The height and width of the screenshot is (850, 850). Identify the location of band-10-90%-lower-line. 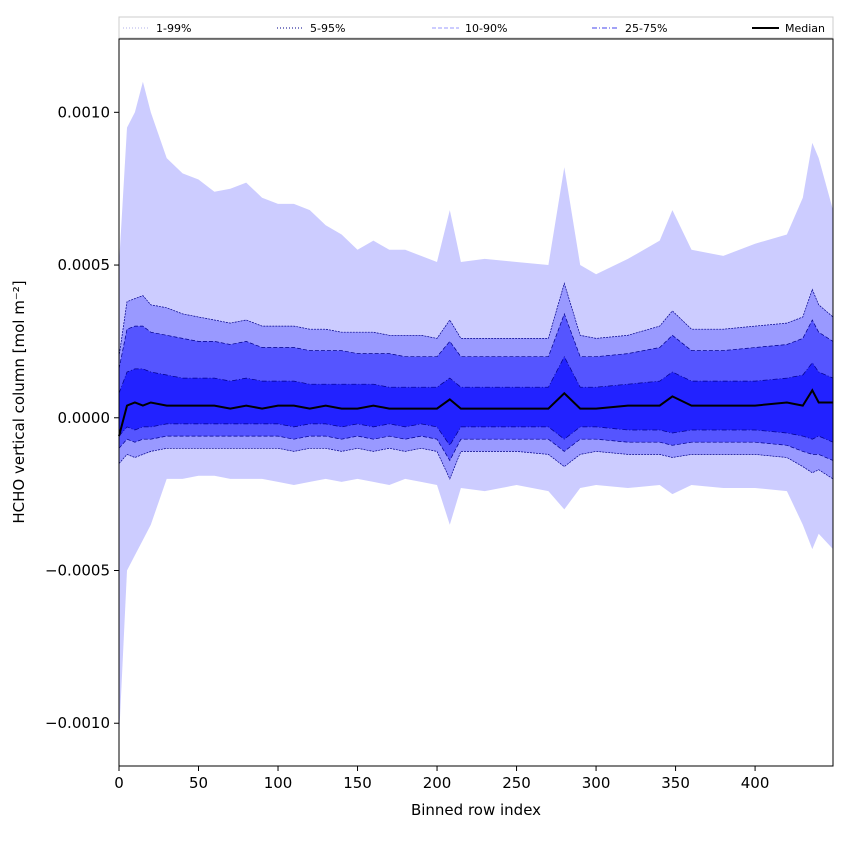
(476, 448).